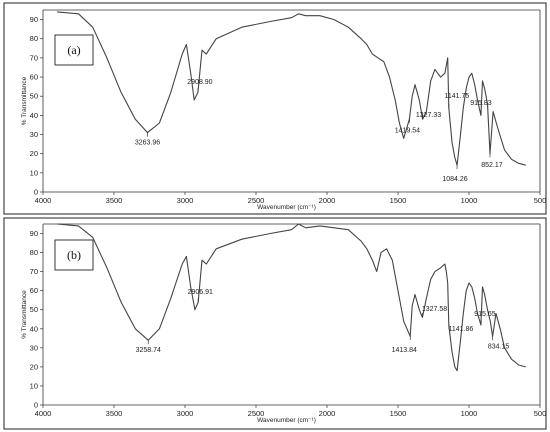  What do you see at coordinates (404, 350) in the screenshot?
I see `peak-label: 1413.84` at bounding box center [404, 350].